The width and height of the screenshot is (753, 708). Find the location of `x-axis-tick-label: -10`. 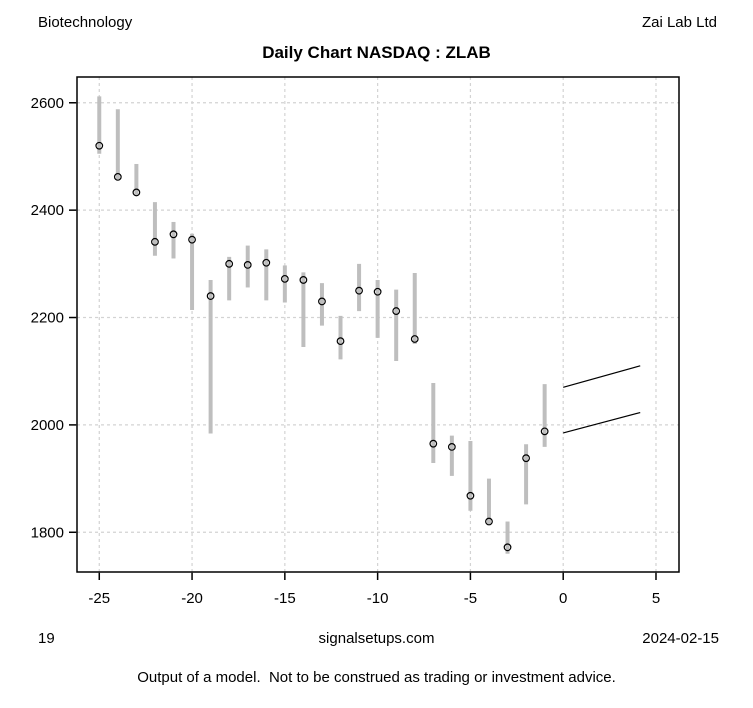

x-axis-tick-label: -10 is located at coordinates (378, 598).